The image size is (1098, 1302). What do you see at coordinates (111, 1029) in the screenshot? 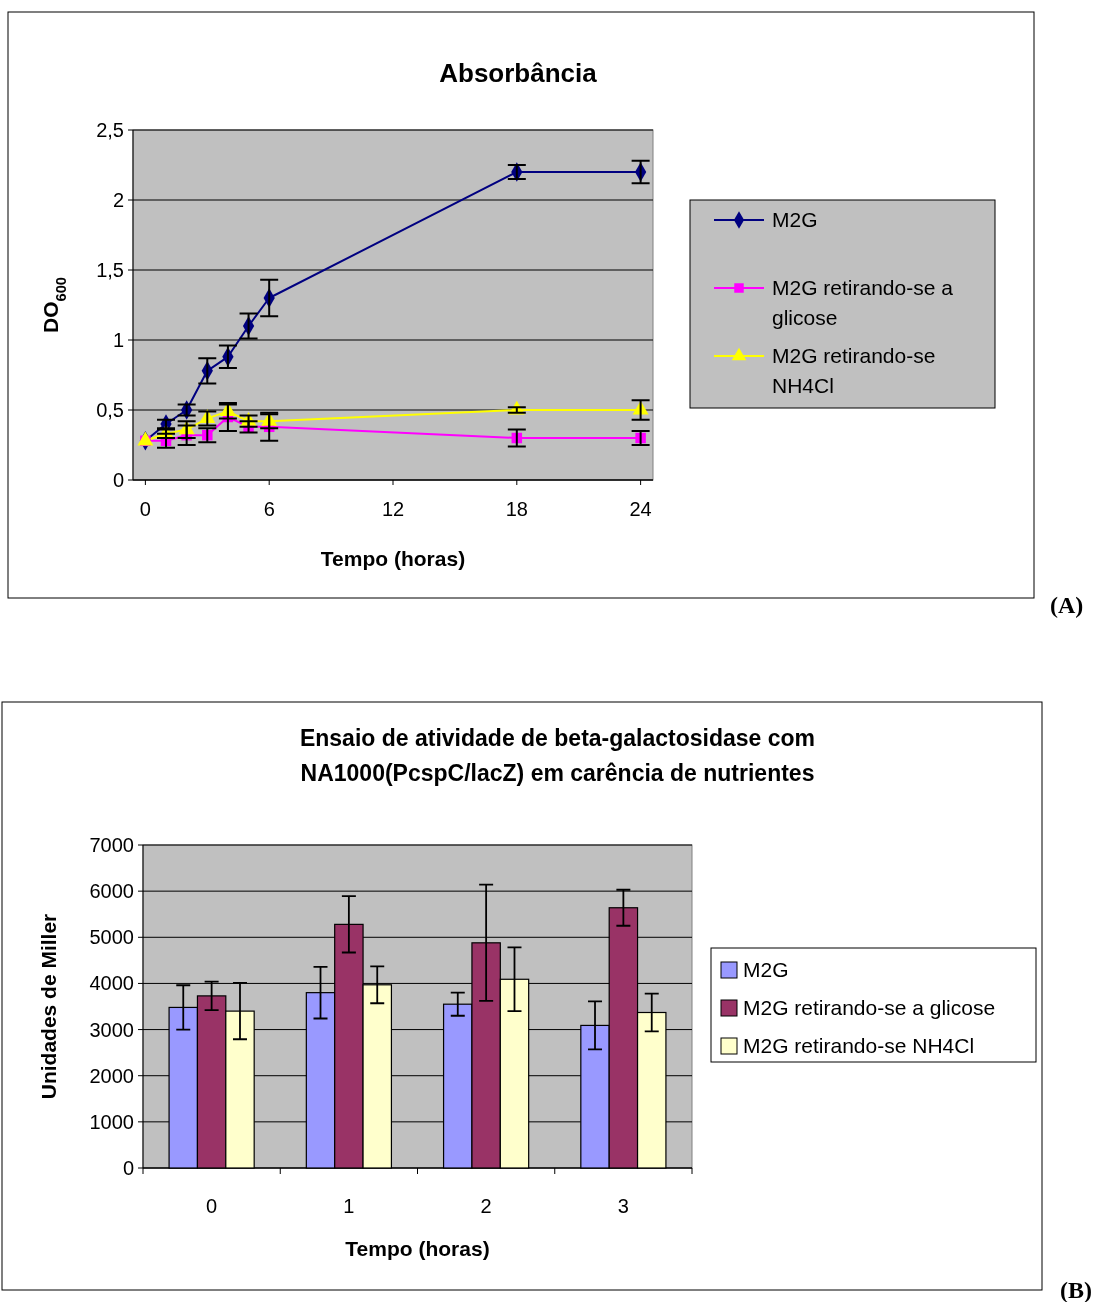
I see `y-tick-label: 3000` at bounding box center [111, 1029].